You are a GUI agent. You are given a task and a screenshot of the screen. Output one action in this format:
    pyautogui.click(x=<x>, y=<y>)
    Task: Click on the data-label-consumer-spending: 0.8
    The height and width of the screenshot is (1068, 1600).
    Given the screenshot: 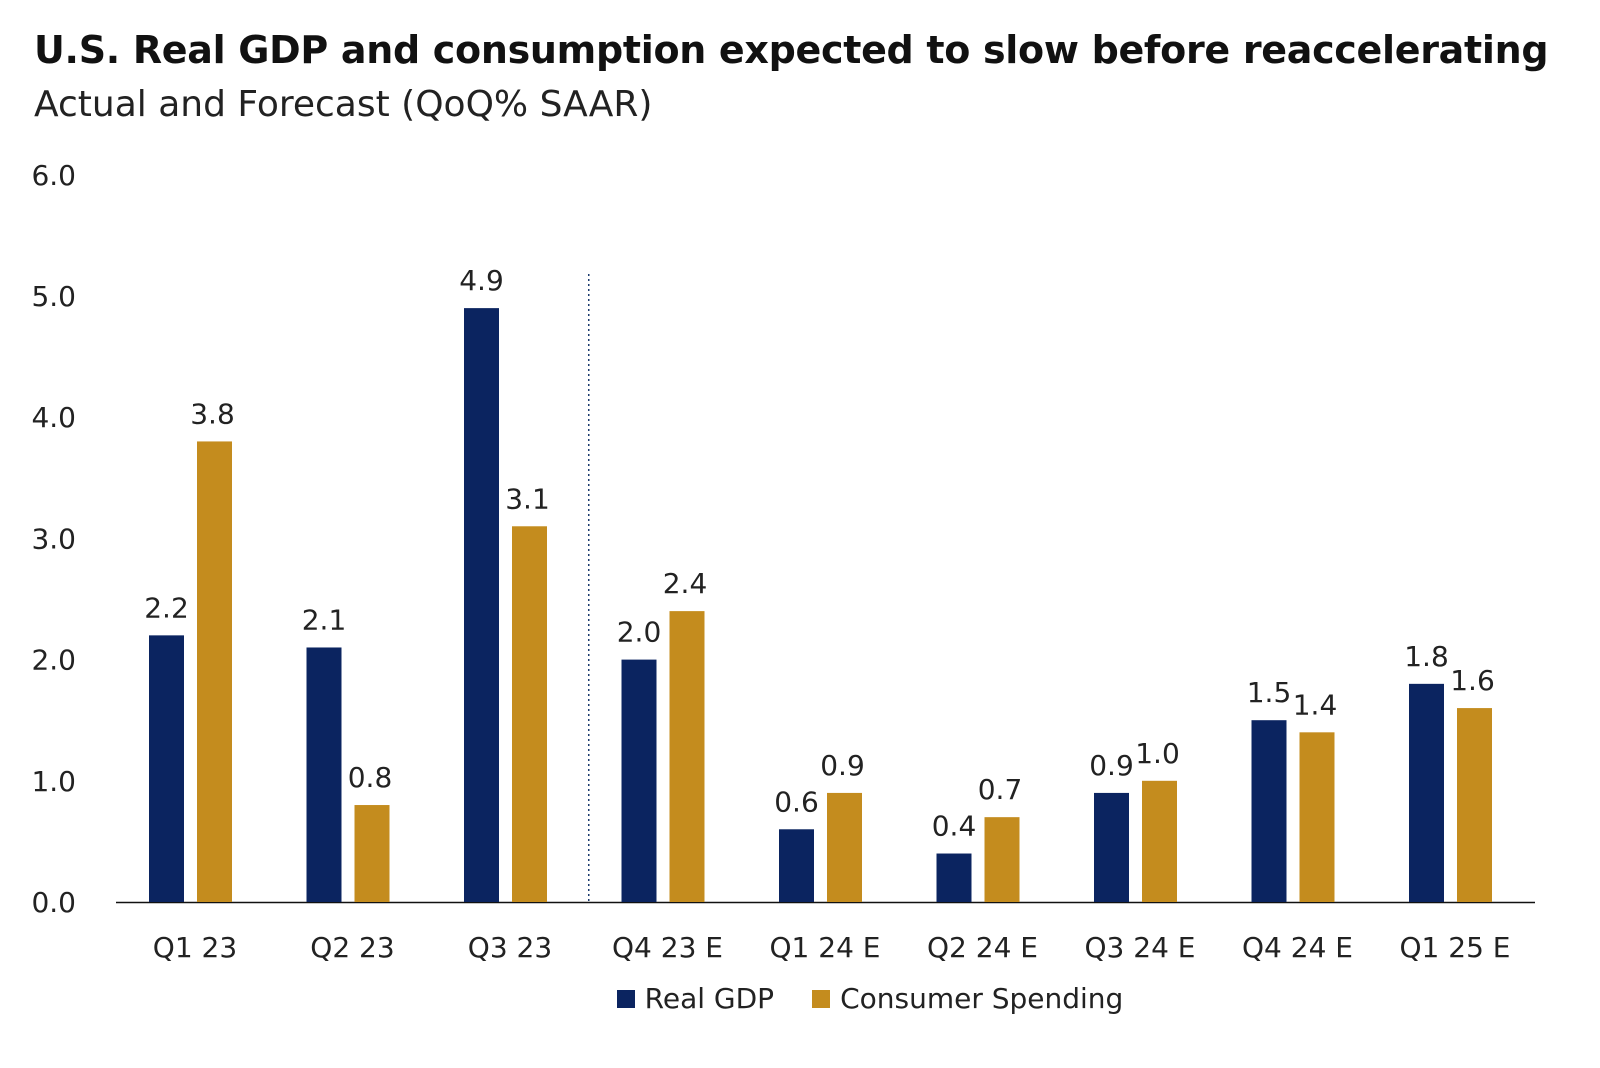 What is the action you would take?
    pyautogui.click(x=370, y=777)
    